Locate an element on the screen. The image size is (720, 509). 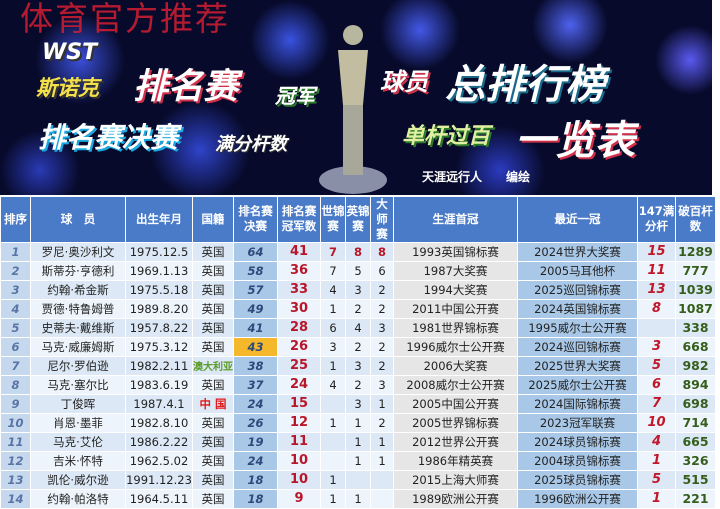
cell-cent: 221 is located at coordinates (695, 498).